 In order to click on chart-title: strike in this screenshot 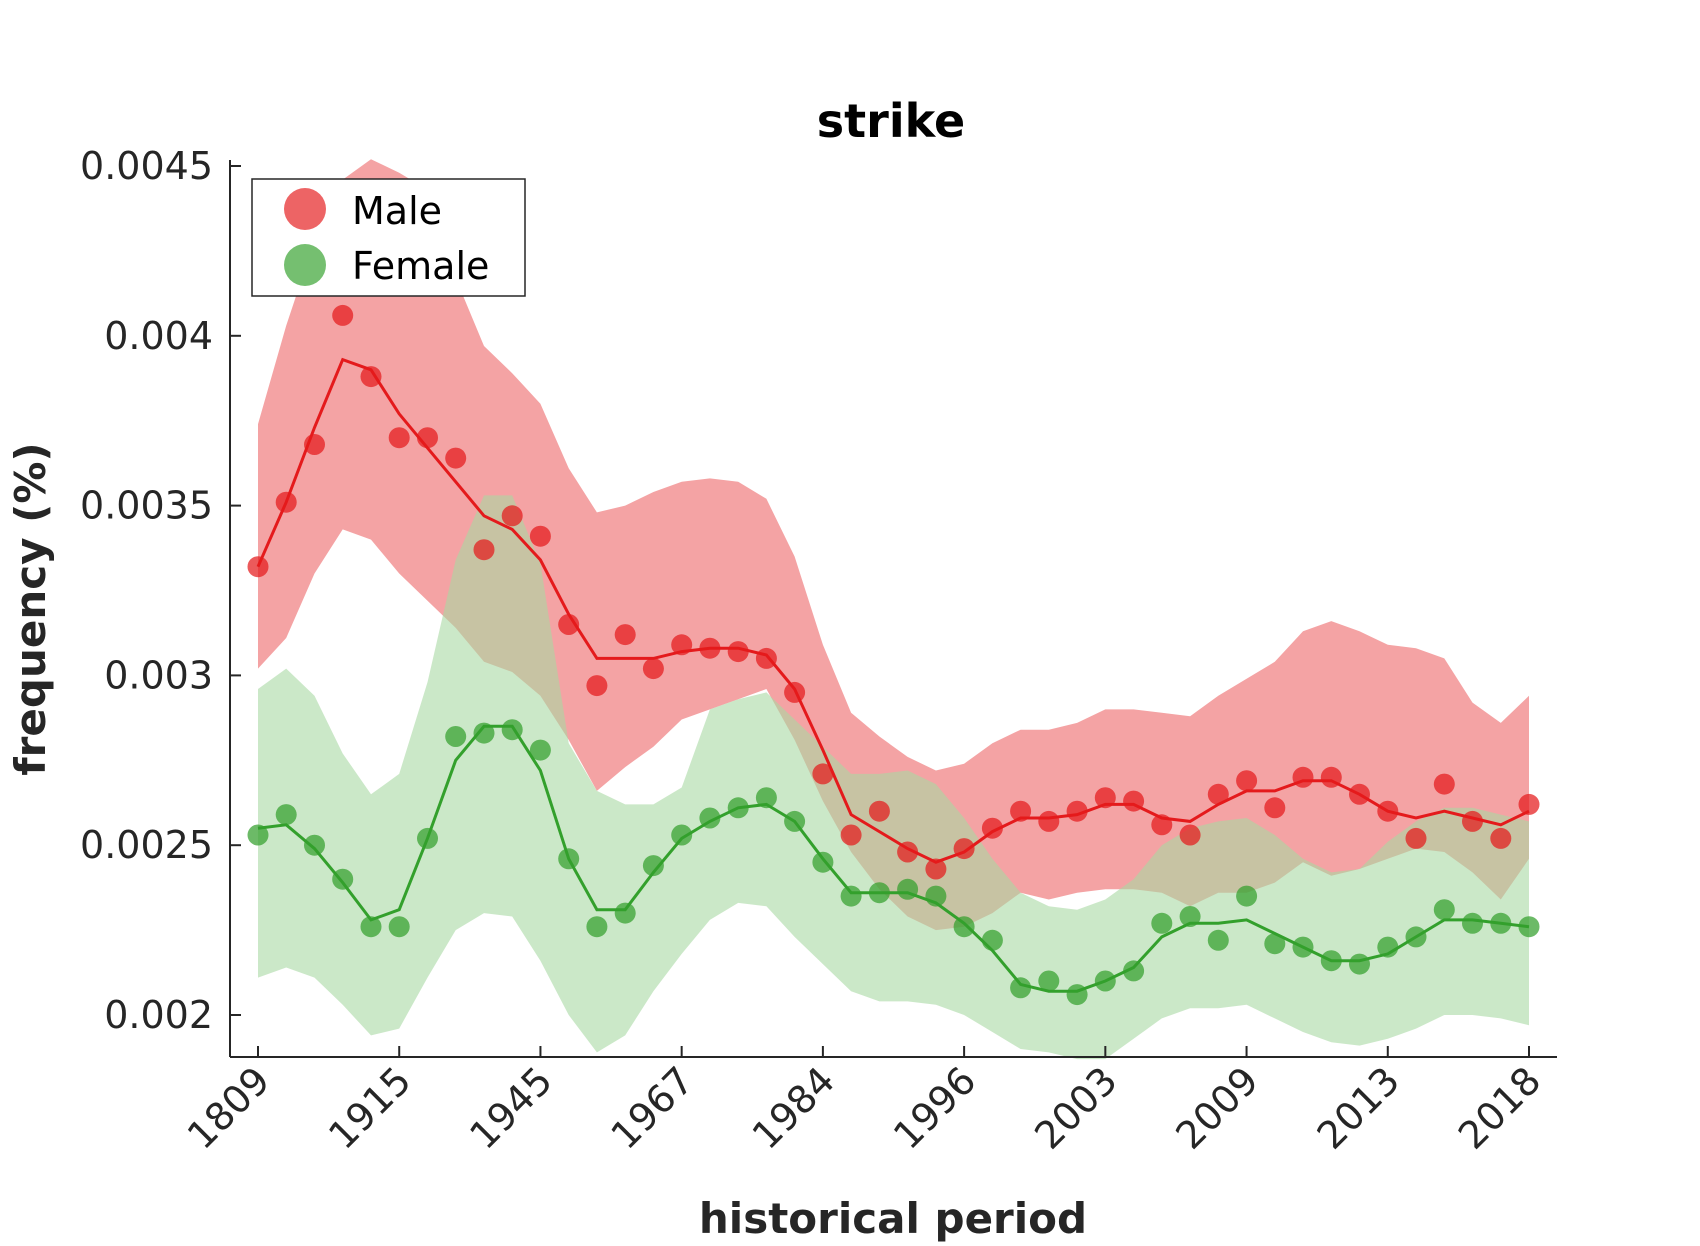, I will do `click(891, 121)`.